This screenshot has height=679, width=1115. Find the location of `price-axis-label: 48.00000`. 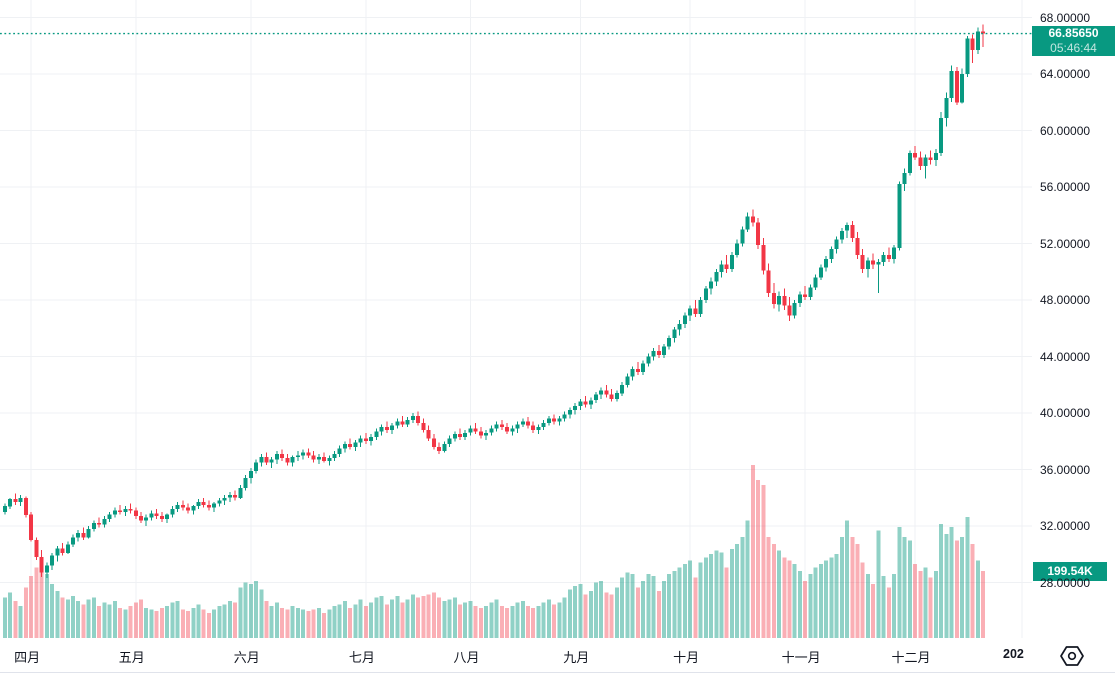

price-axis-label: 48.00000 is located at coordinates (1065, 300).